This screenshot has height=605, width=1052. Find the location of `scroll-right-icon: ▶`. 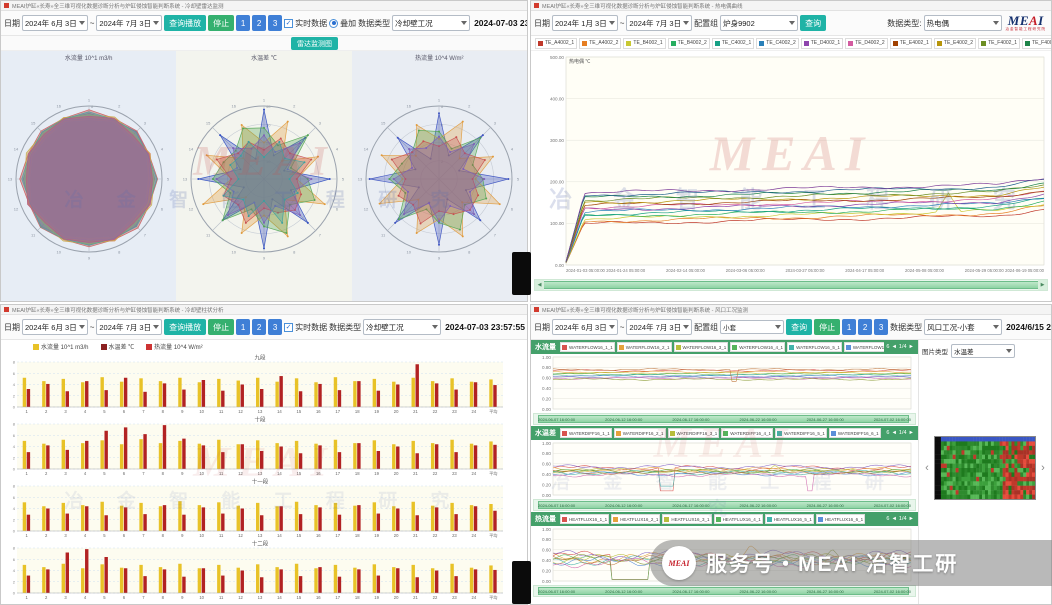

scroll-right-icon: ▶ is located at coordinates (1042, 285).